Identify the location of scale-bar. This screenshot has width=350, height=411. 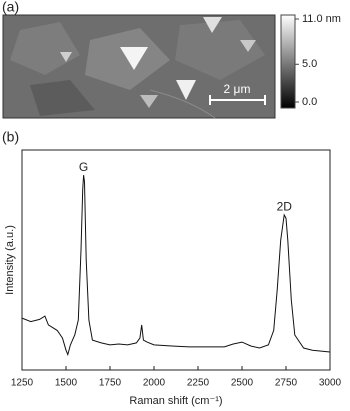
(237, 100).